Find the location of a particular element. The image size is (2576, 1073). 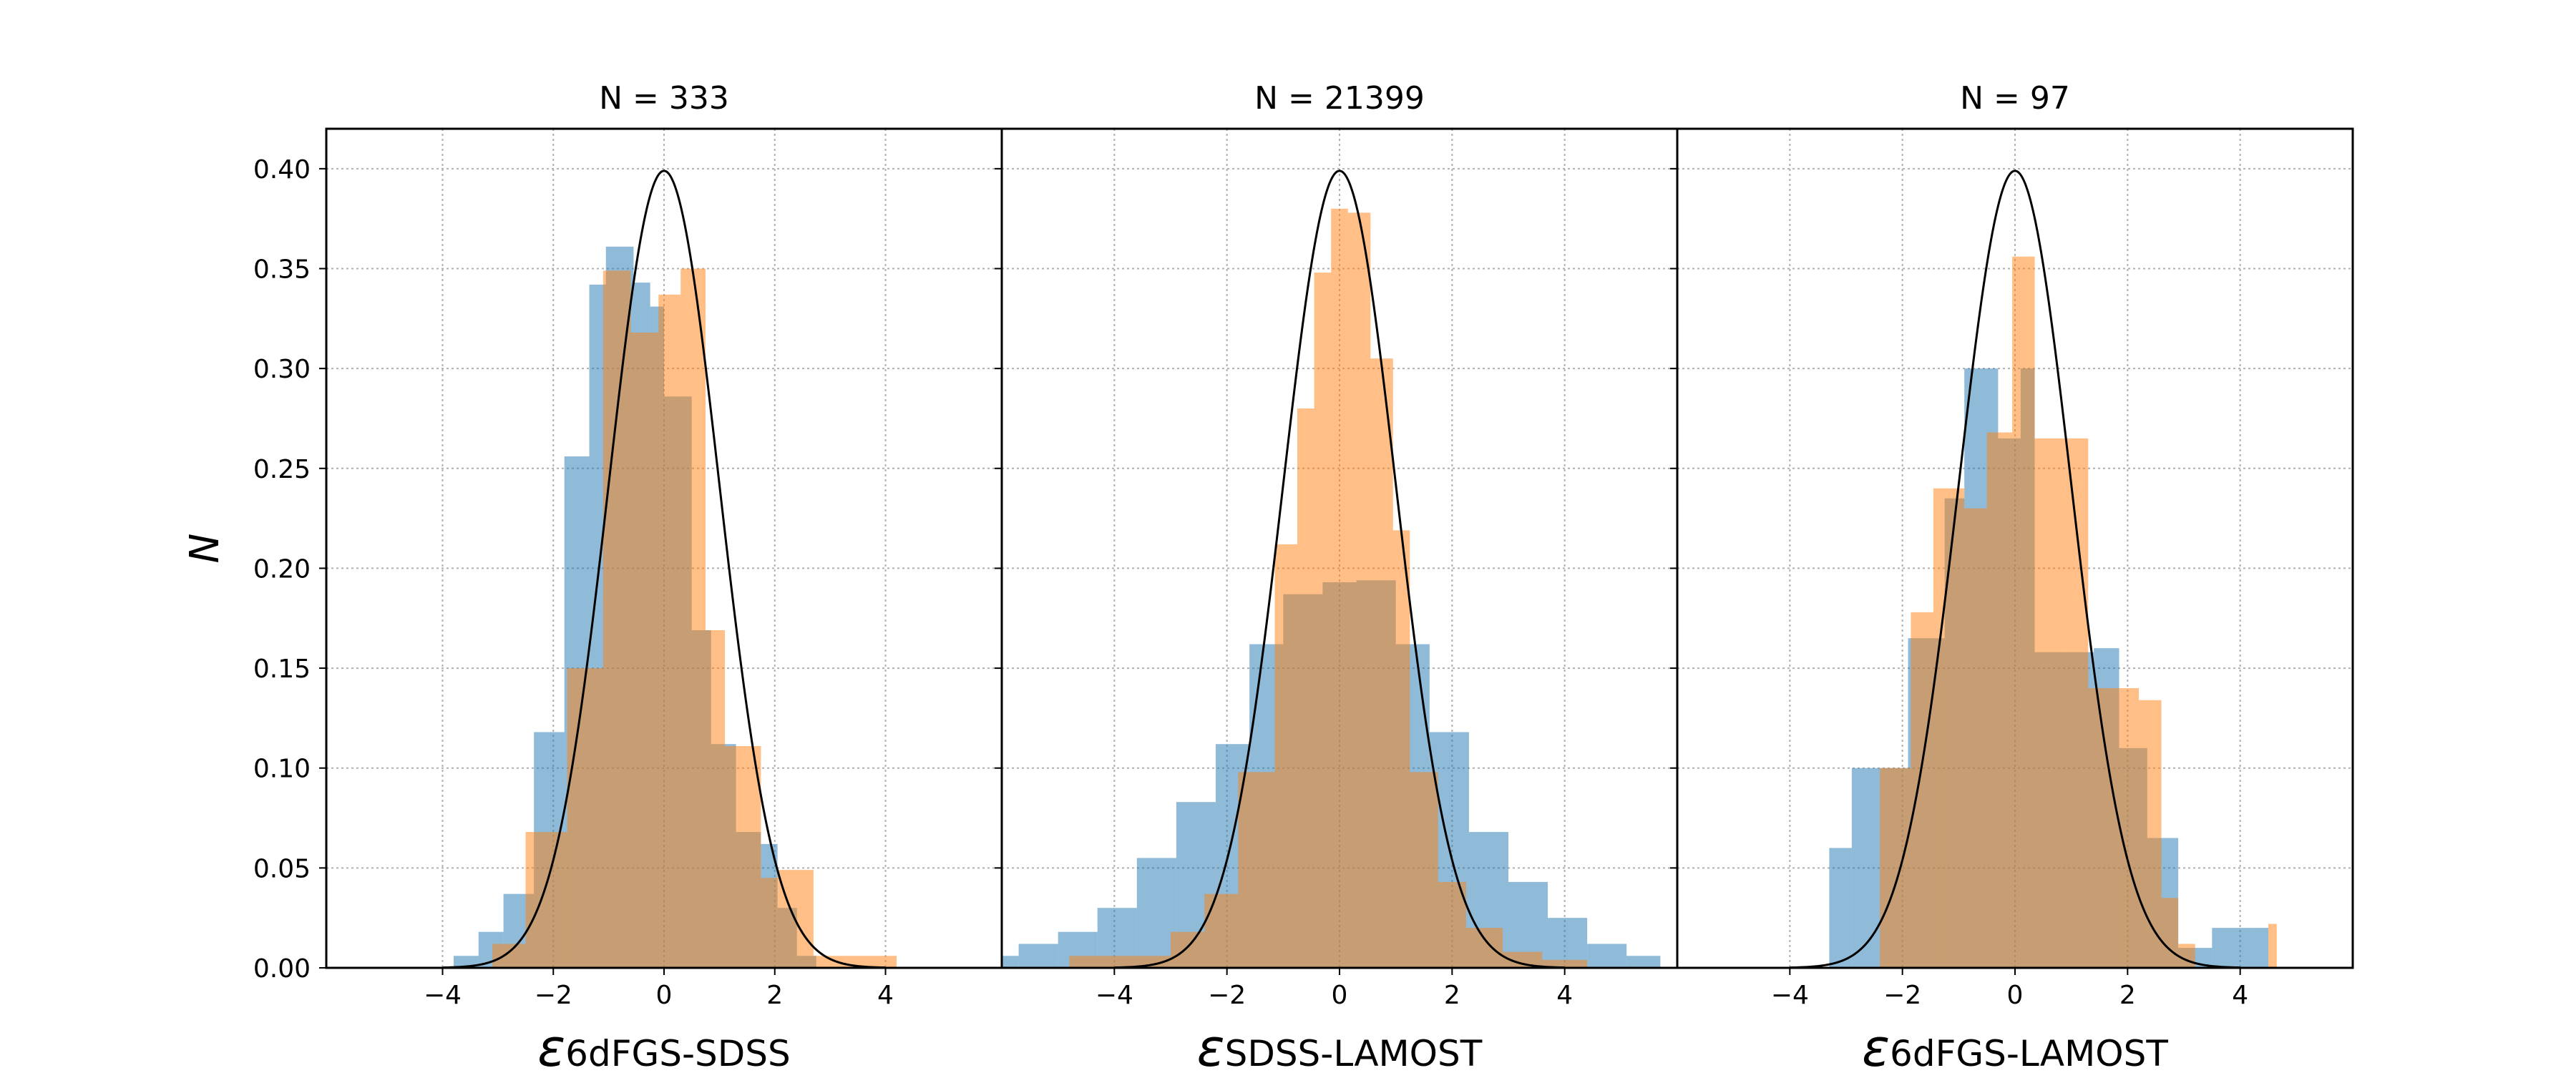

y-tick-label: 0.30 is located at coordinates (282, 370).